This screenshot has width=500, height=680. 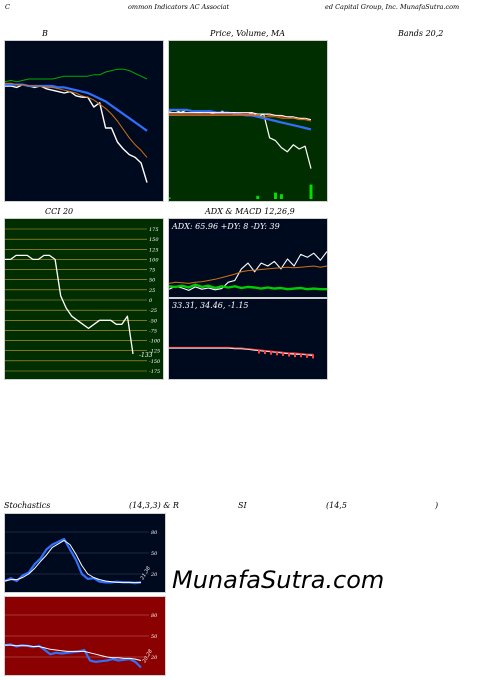 I want to click on adx-series-1-line, so click(x=248, y=274).